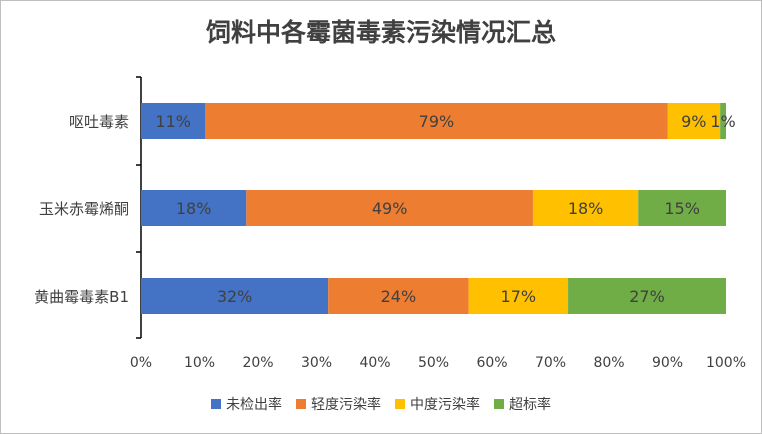 The image size is (762, 434). I want to click on data-label: 15%, so click(682, 208).